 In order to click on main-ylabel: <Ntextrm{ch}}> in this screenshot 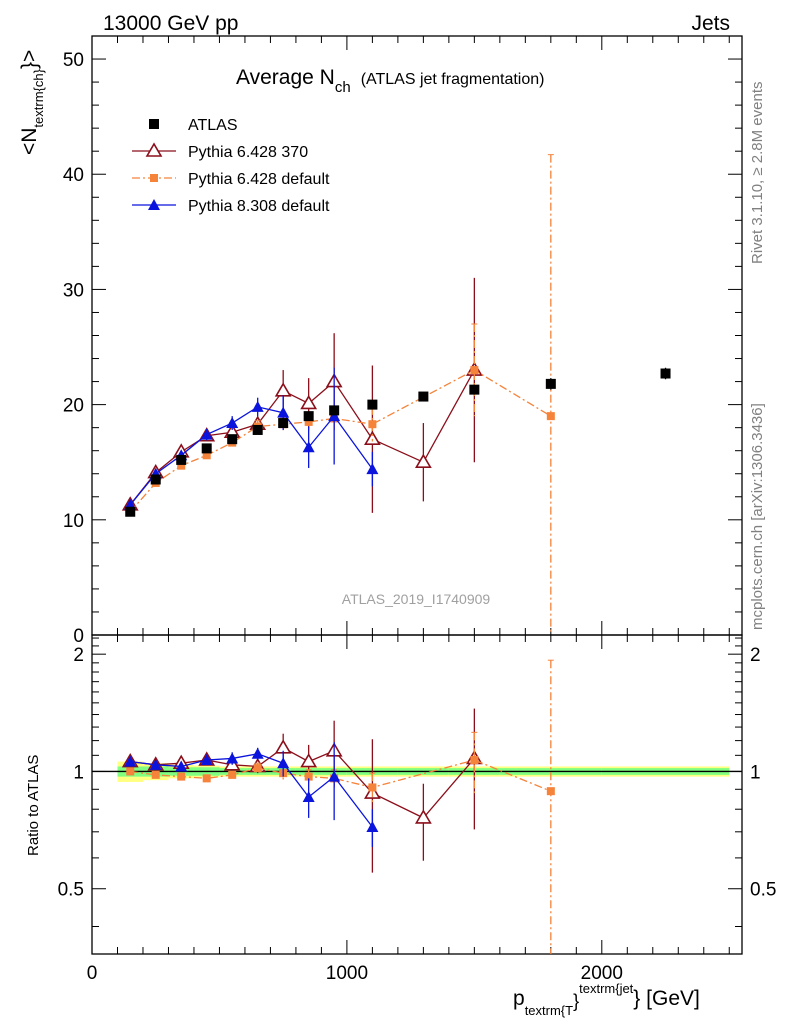, I will do `click(32, 102)`.